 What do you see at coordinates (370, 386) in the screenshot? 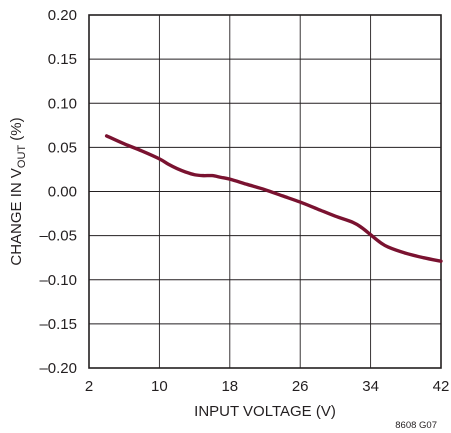
I see `x-tick-label: 34` at bounding box center [370, 386].